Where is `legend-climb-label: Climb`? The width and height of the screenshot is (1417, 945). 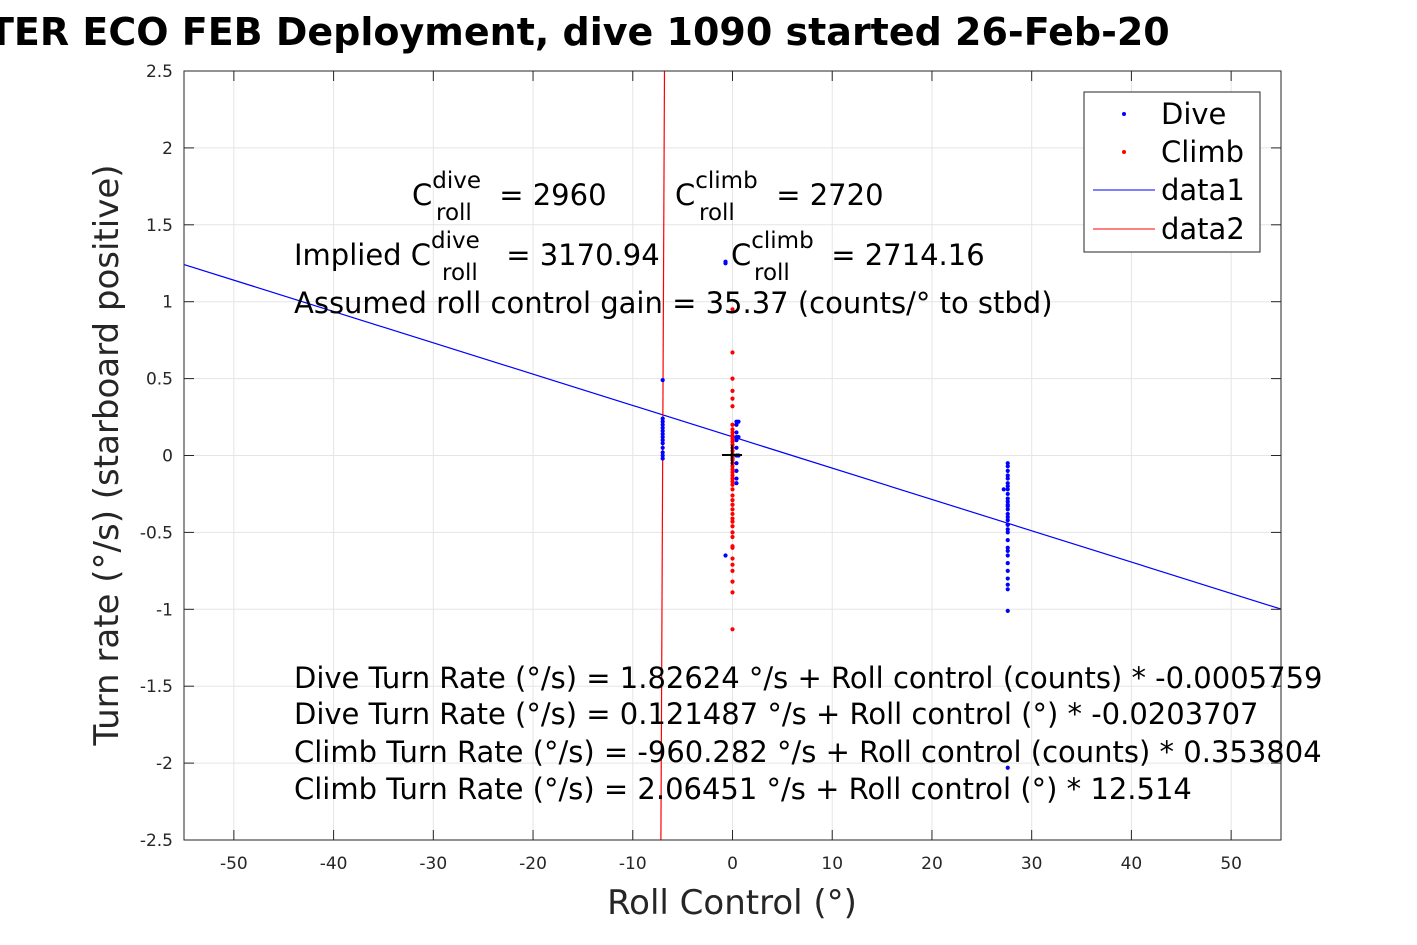 legend-climb-label: Climb is located at coordinates (1202, 152).